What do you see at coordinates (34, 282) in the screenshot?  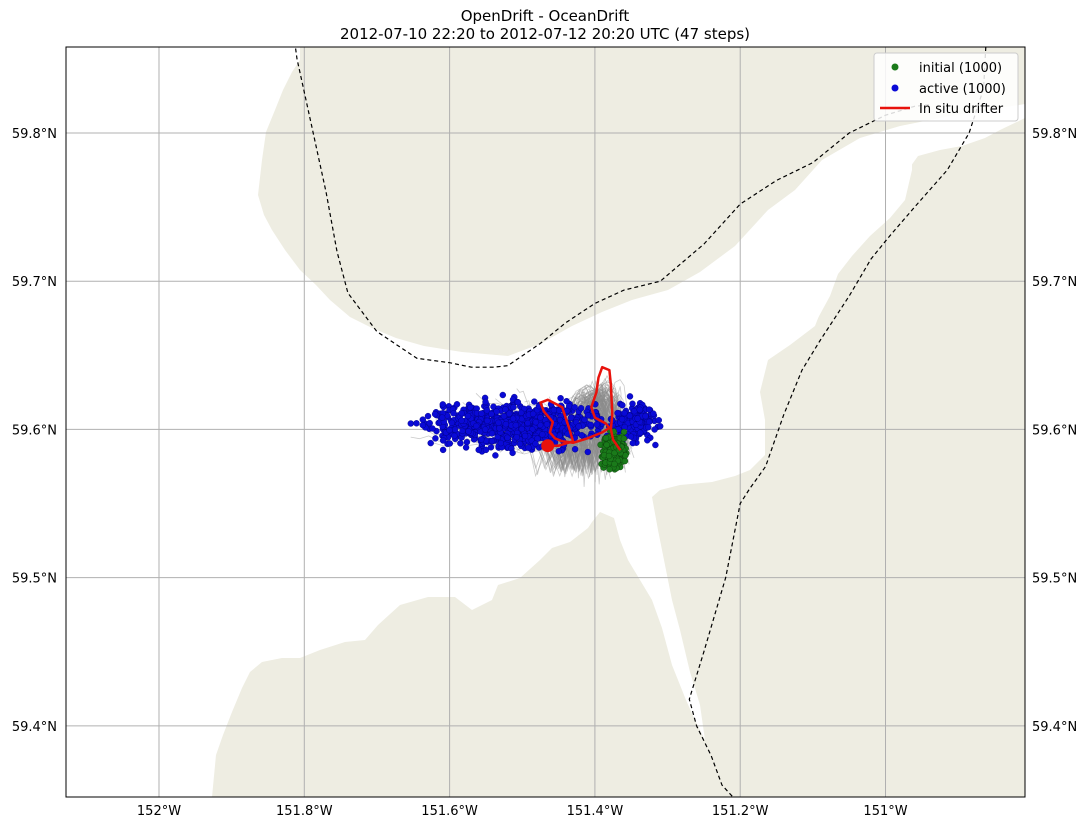 I see `y-tick-label-left: 59.7°N` at bounding box center [34, 282].